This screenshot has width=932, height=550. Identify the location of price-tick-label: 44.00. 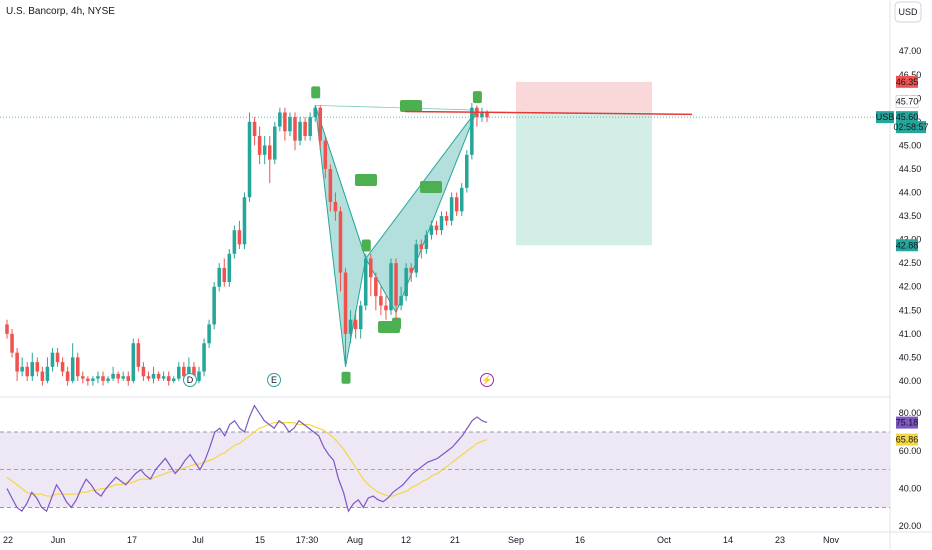
(910, 193).